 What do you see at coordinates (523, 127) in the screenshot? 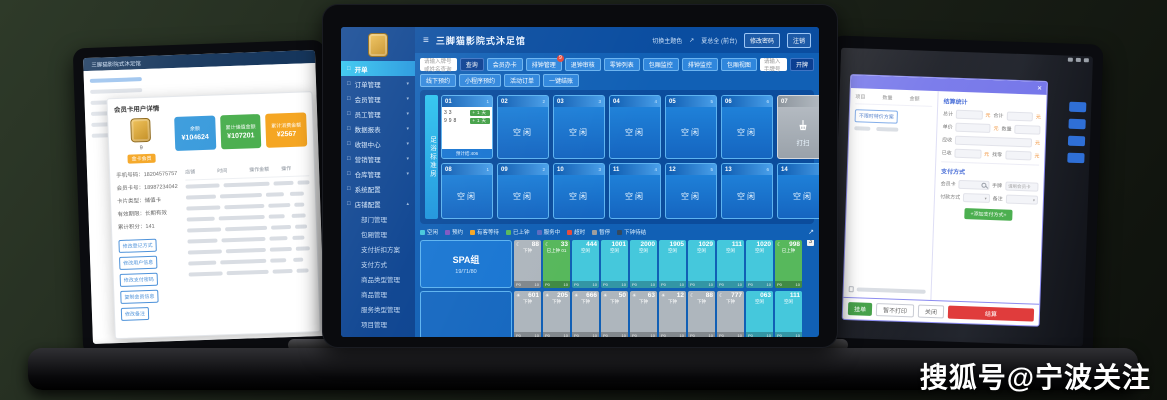
I see `room-card: 02 2 空闲` at bounding box center [523, 127].